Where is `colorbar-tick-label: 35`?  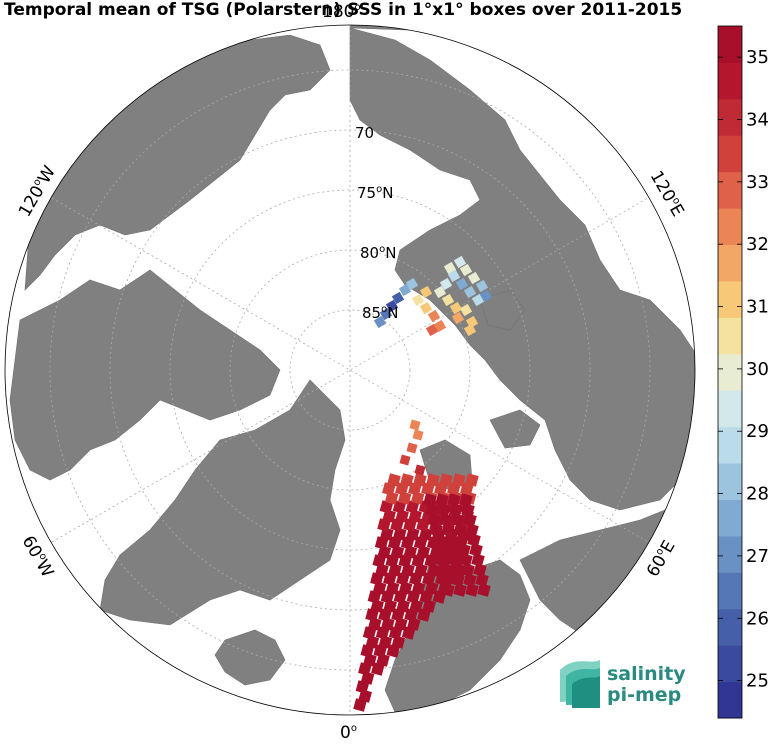 colorbar-tick-label: 35 is located at coordinates (757, 57).